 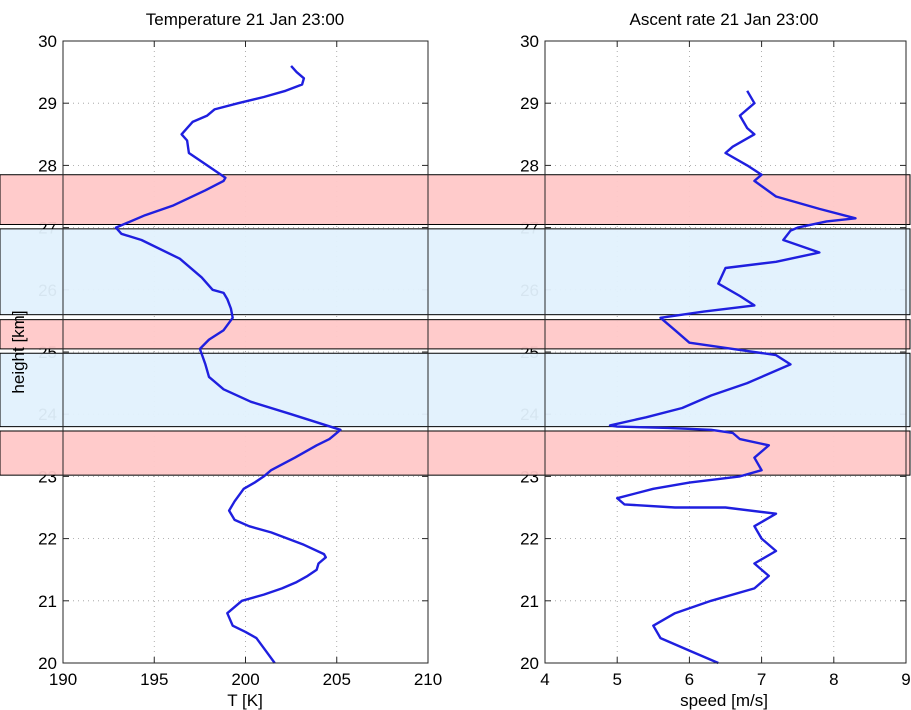 What do you see at coordinates (245, 700) in the screenshot?
I see `left-x-axis-label: T [K]` at bounding box center [245, 700].